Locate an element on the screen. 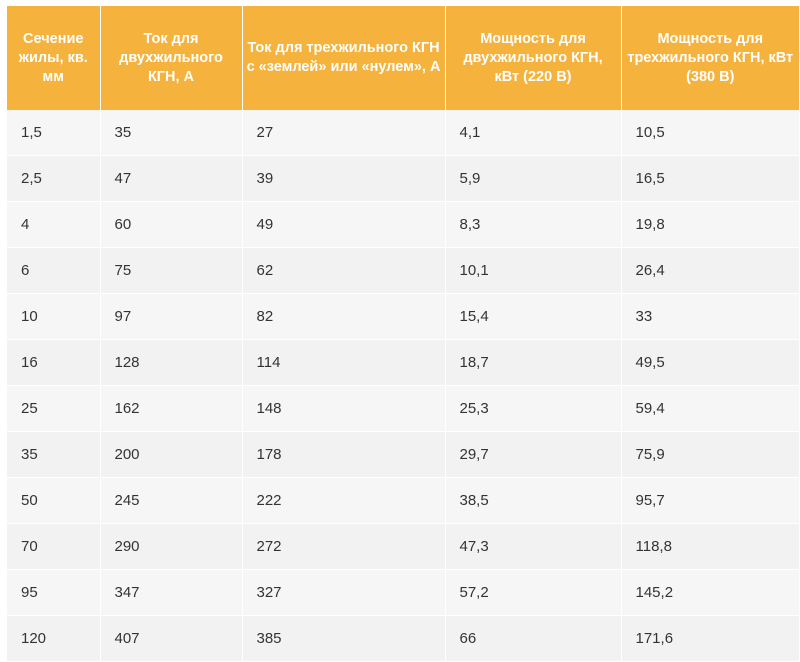  cell-power-two-core: 47,3 is located at coordinates (533, 546).